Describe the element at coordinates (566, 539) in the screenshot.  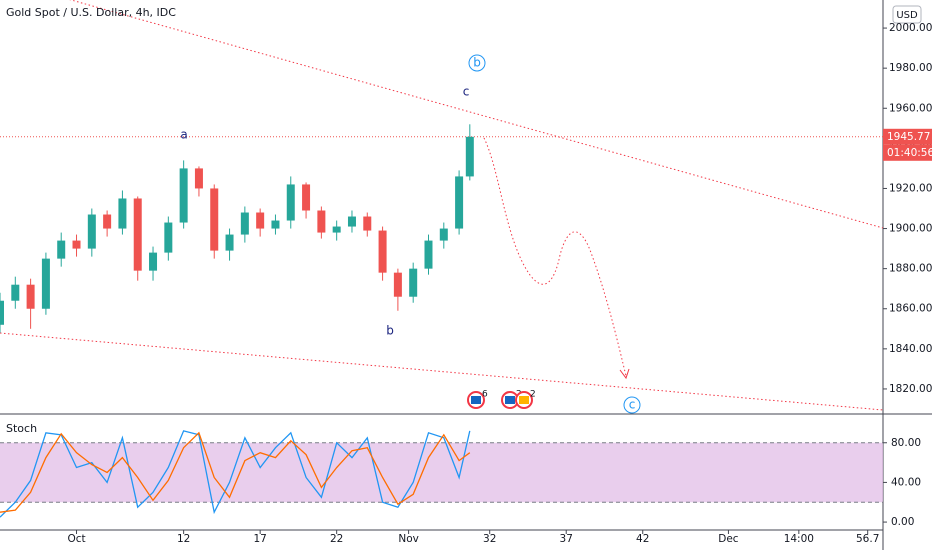
I see `x-tick-label: 37` at that location.